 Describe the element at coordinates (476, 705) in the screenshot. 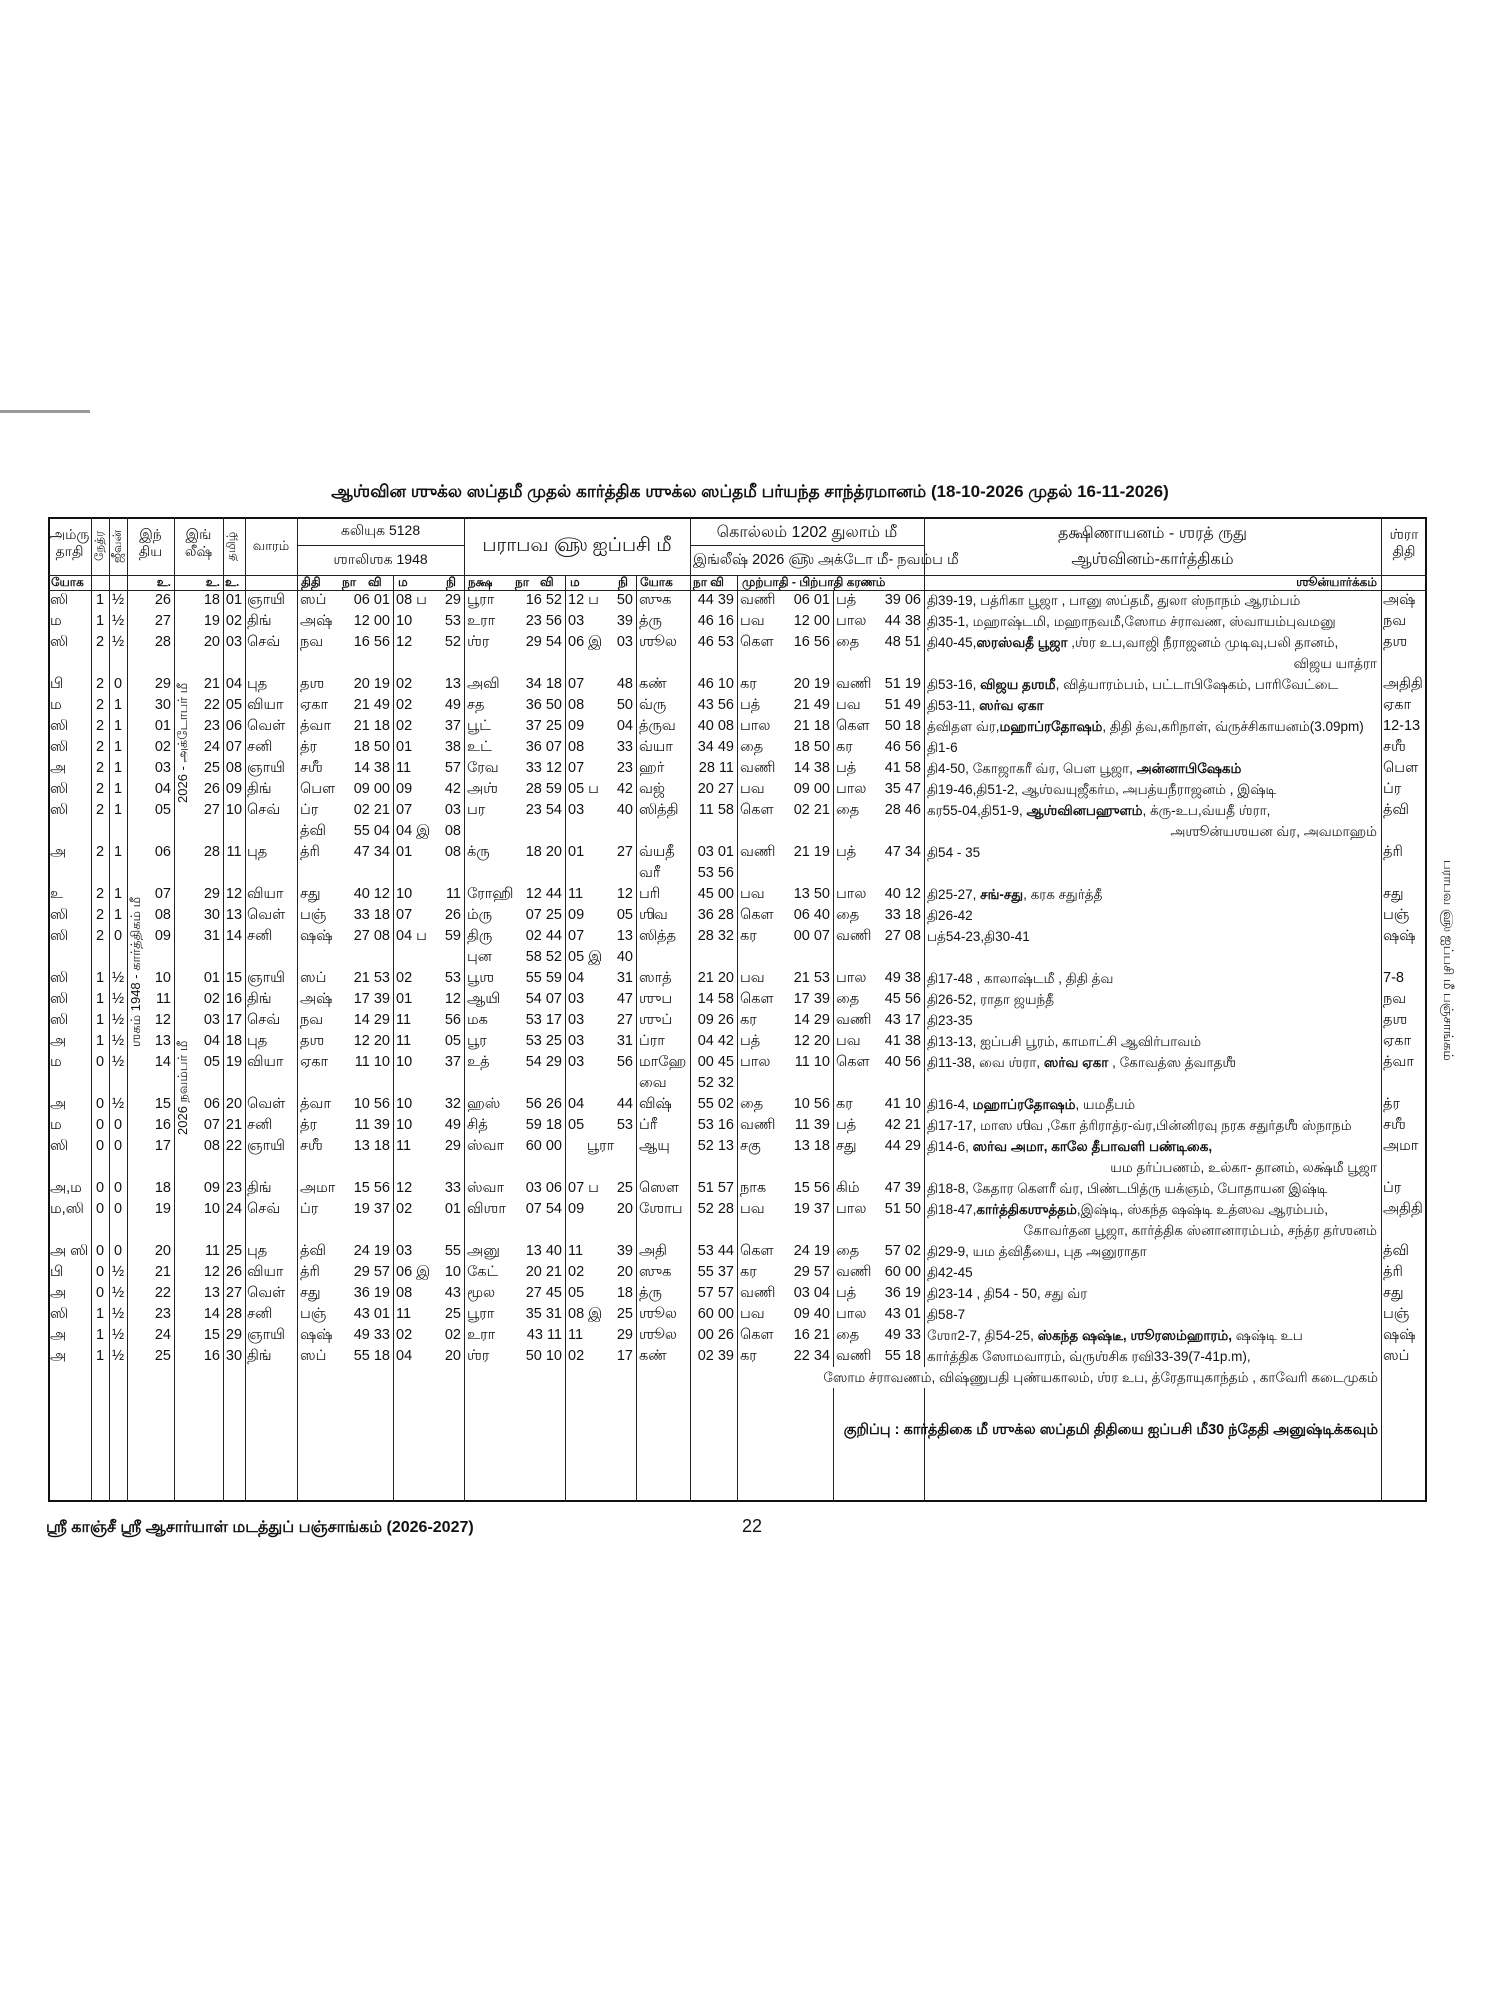

I see `nakshatra-cell: சத` at that location.